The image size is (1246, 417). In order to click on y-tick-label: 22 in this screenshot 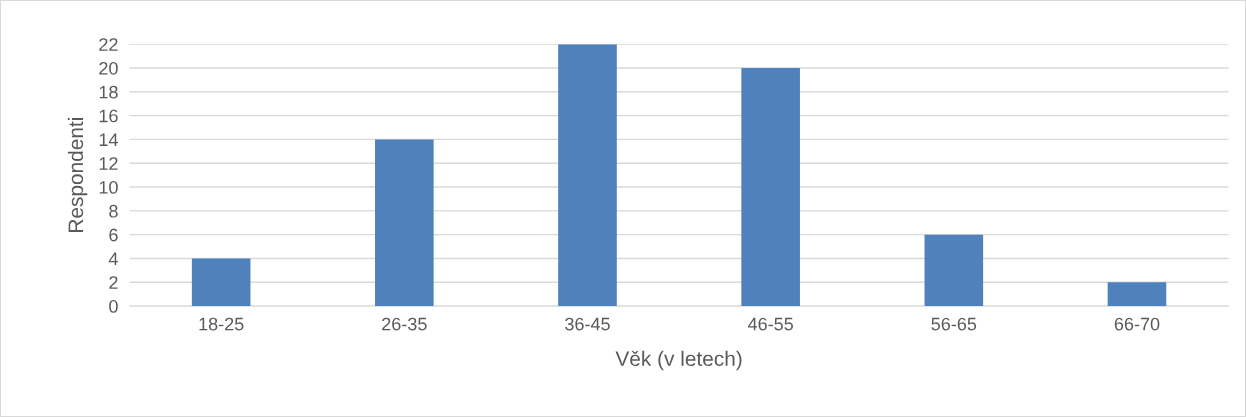, I will do `click(108, 44)`.